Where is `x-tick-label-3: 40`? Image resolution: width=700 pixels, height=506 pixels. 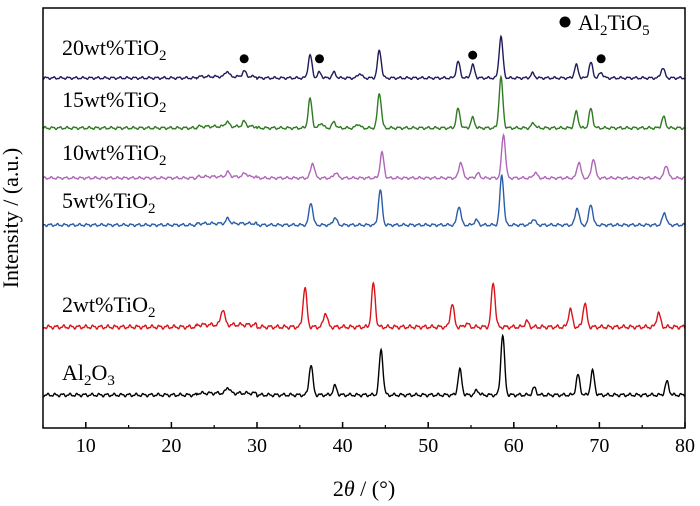
x-tick-label-3: 40 is located at coordinates (343, 446).